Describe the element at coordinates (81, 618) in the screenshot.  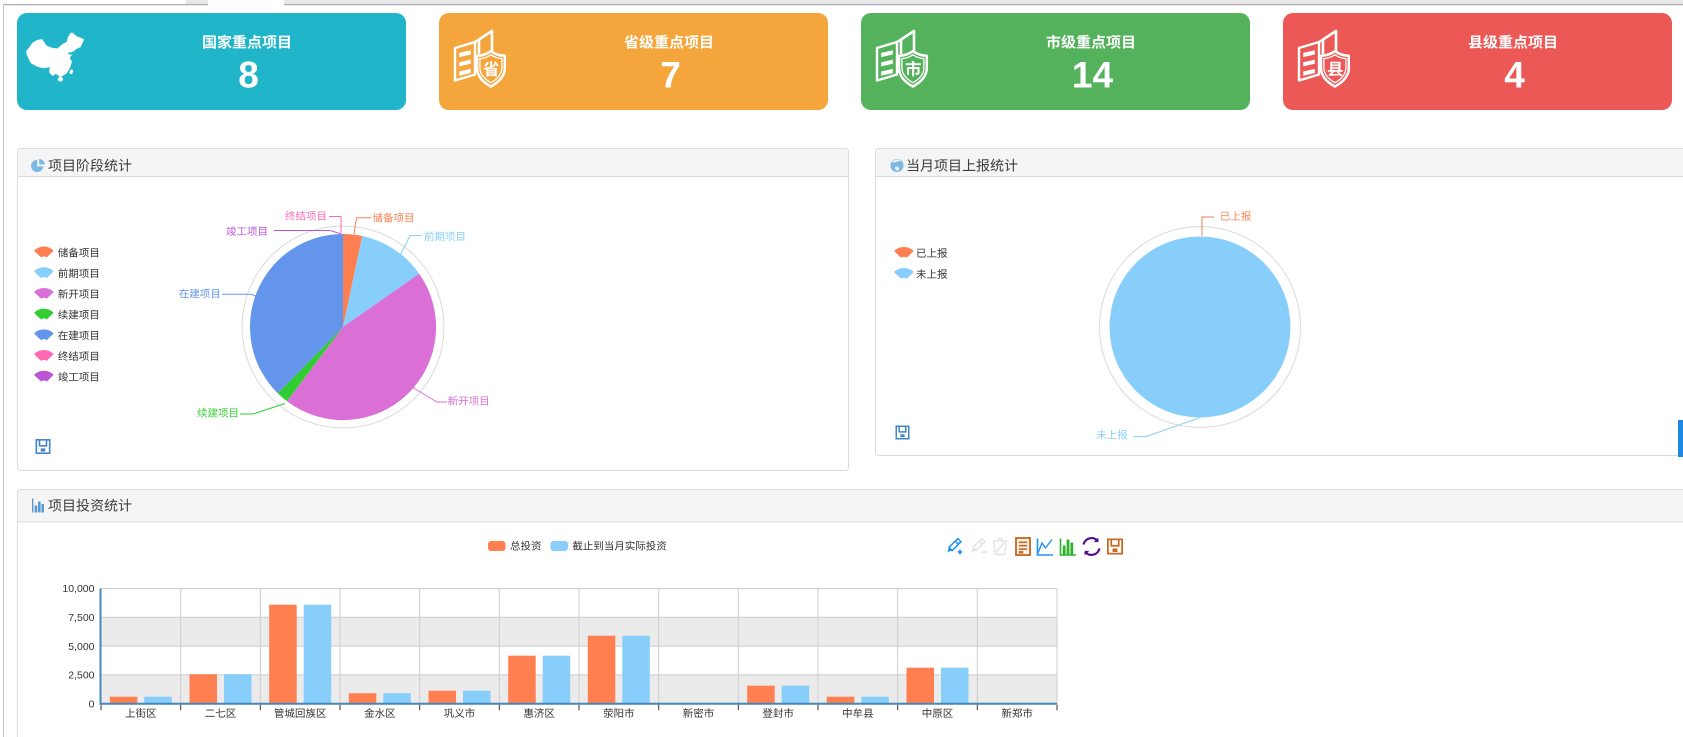
I see `svg-text: 7,500` at that location.